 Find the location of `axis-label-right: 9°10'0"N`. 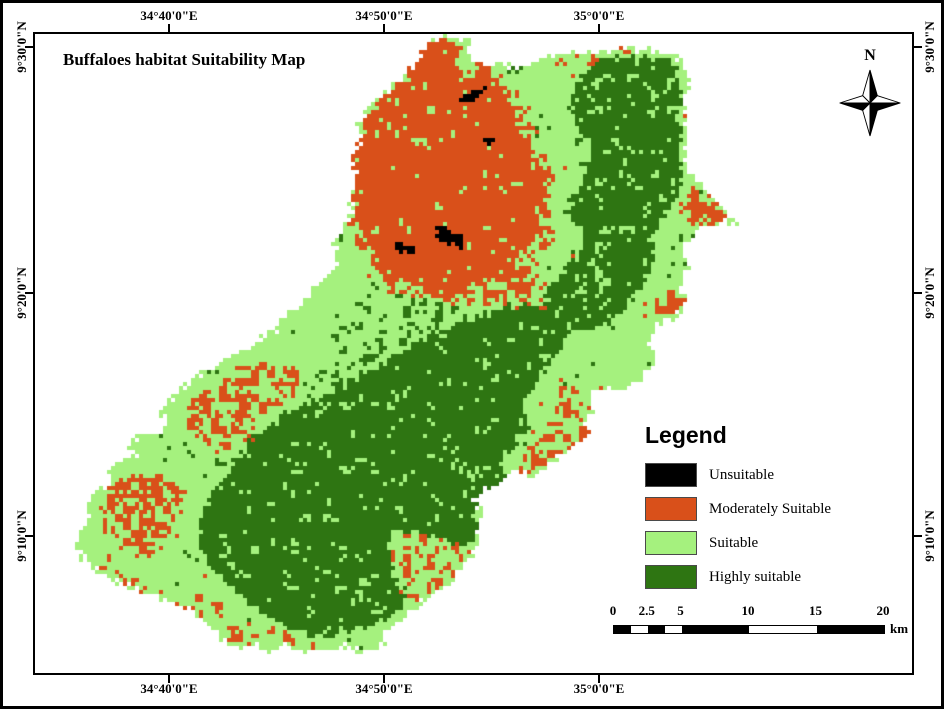

axis-label-right: 9°10'0"N is located at coordinates (929, 536).